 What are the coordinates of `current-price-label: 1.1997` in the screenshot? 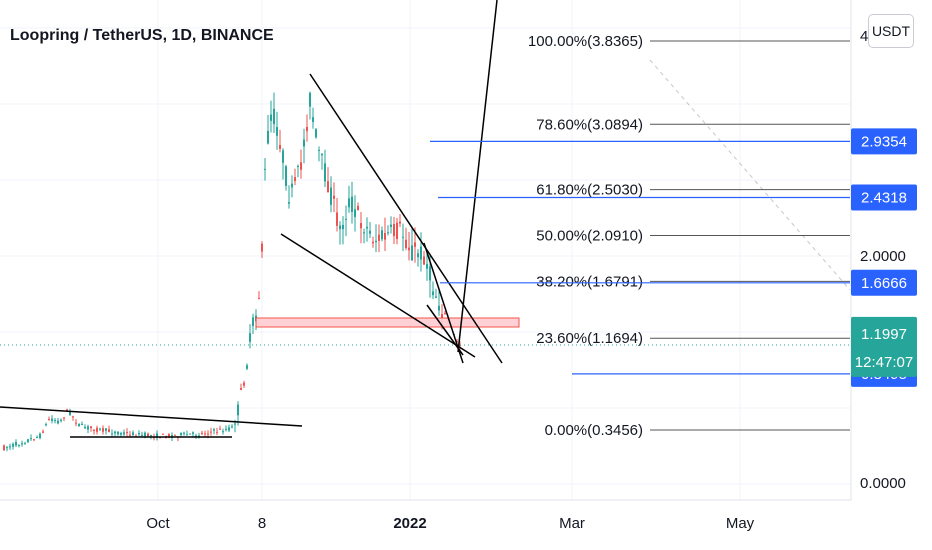 It's located at (884, 334).